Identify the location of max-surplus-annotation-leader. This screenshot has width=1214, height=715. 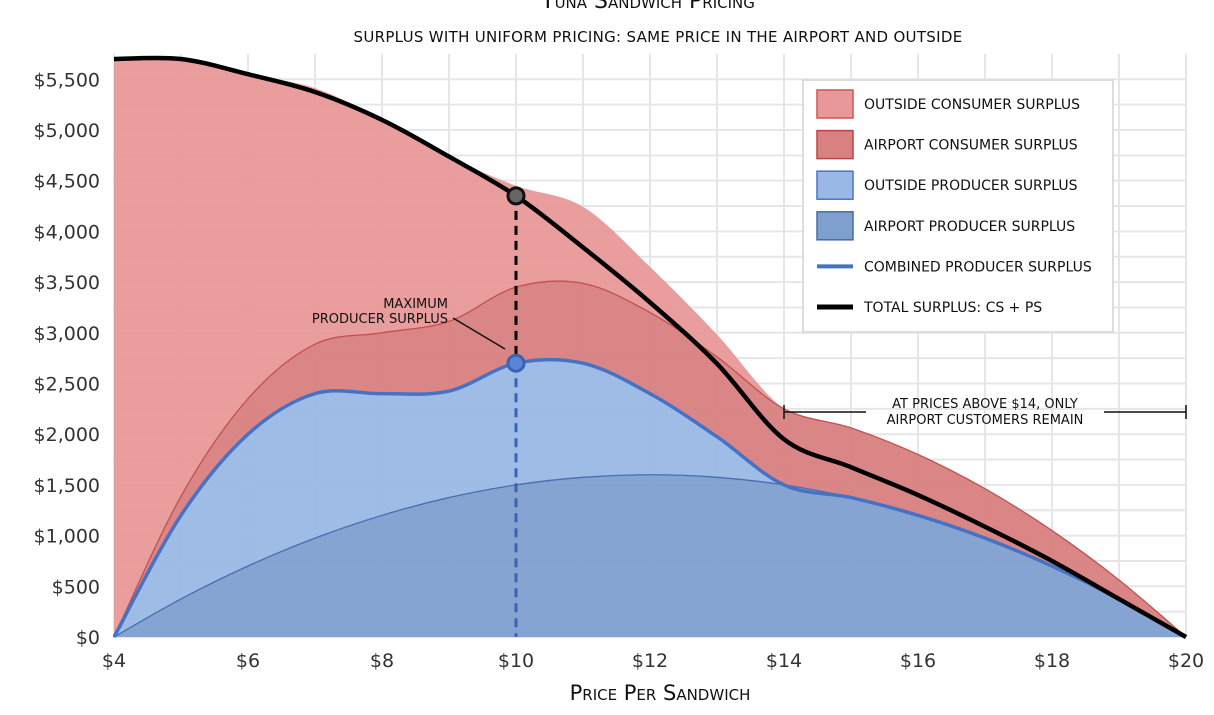
(479, 333).